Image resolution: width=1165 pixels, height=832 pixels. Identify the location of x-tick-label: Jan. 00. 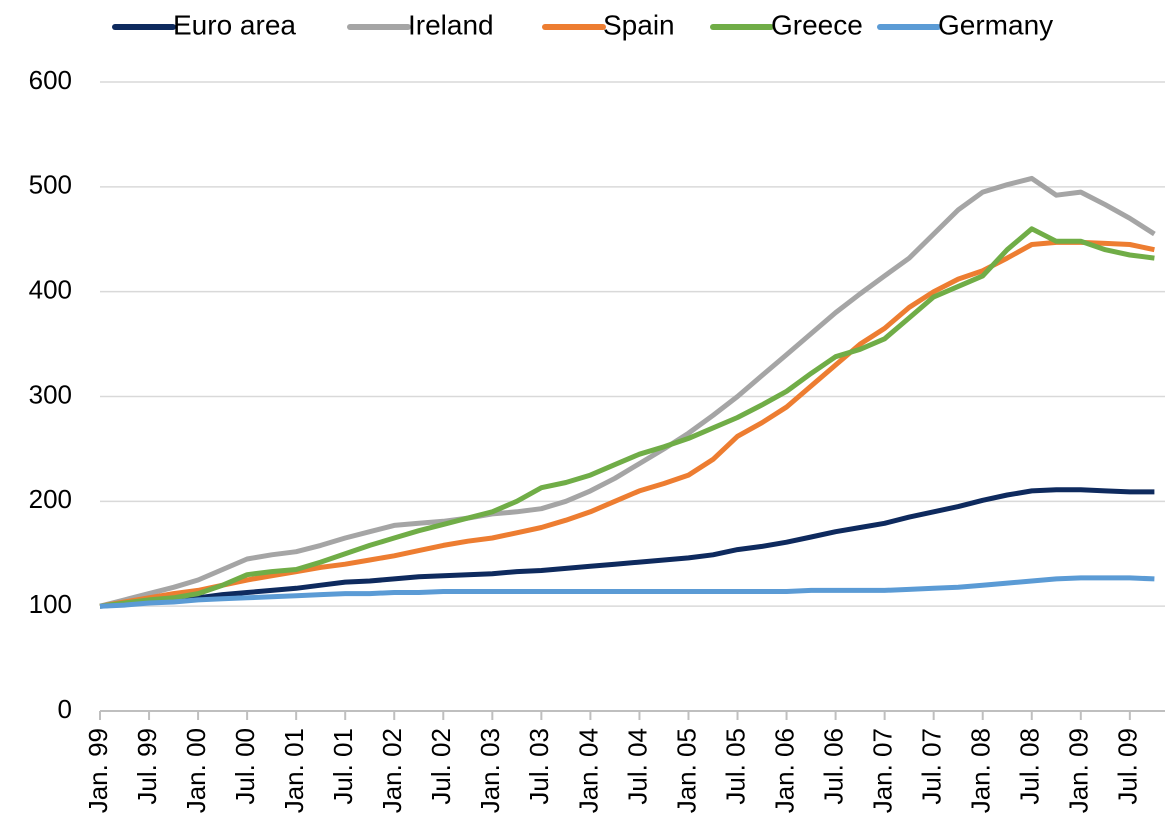
(196, 770).